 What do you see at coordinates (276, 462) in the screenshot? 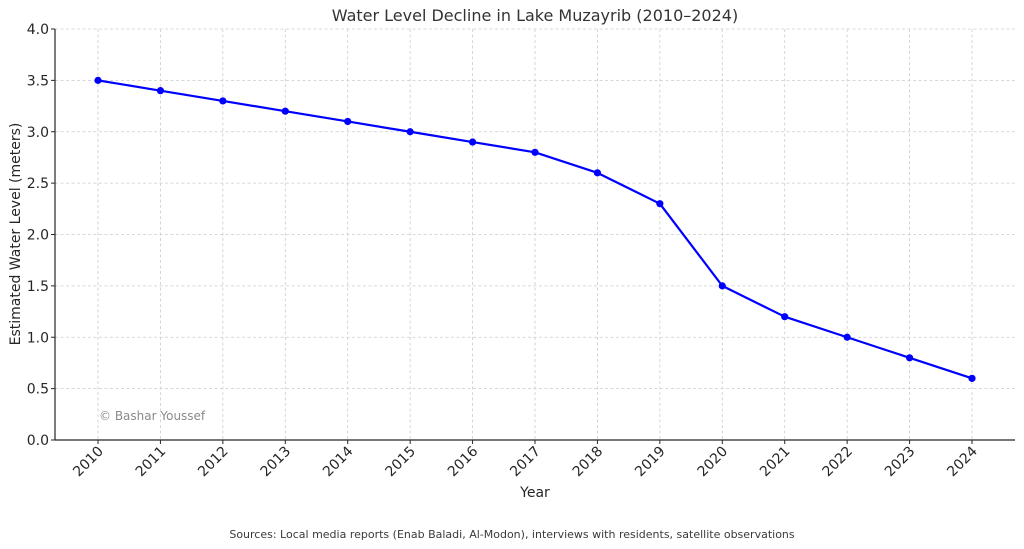
I see `x-tick-label: 2013` at bounding box center [276, 462].